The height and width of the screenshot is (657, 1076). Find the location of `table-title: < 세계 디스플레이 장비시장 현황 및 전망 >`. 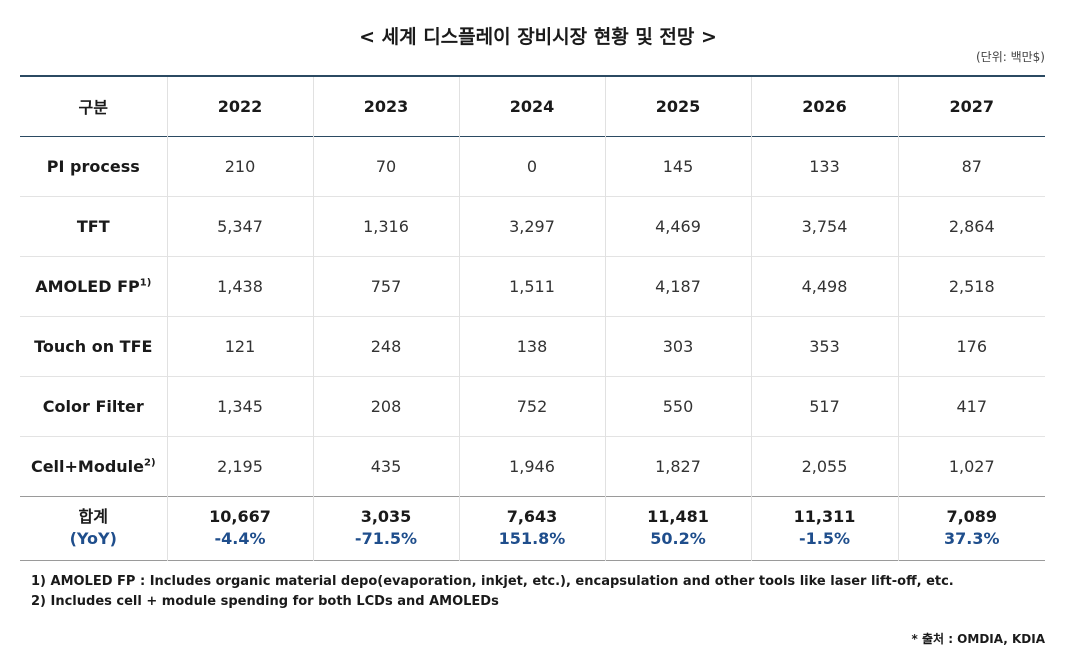

table-title: < 세계 디스플레이 장비시장 현황 및 전망 > is located at coordinates (538, 37).